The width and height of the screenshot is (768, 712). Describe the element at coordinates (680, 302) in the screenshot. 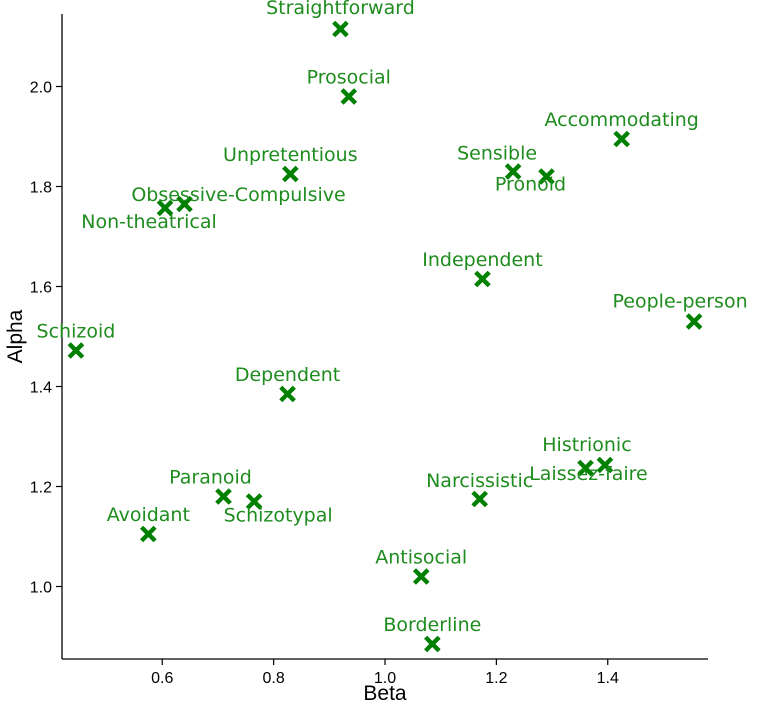

I see `label-people-person: People-person` at that location.